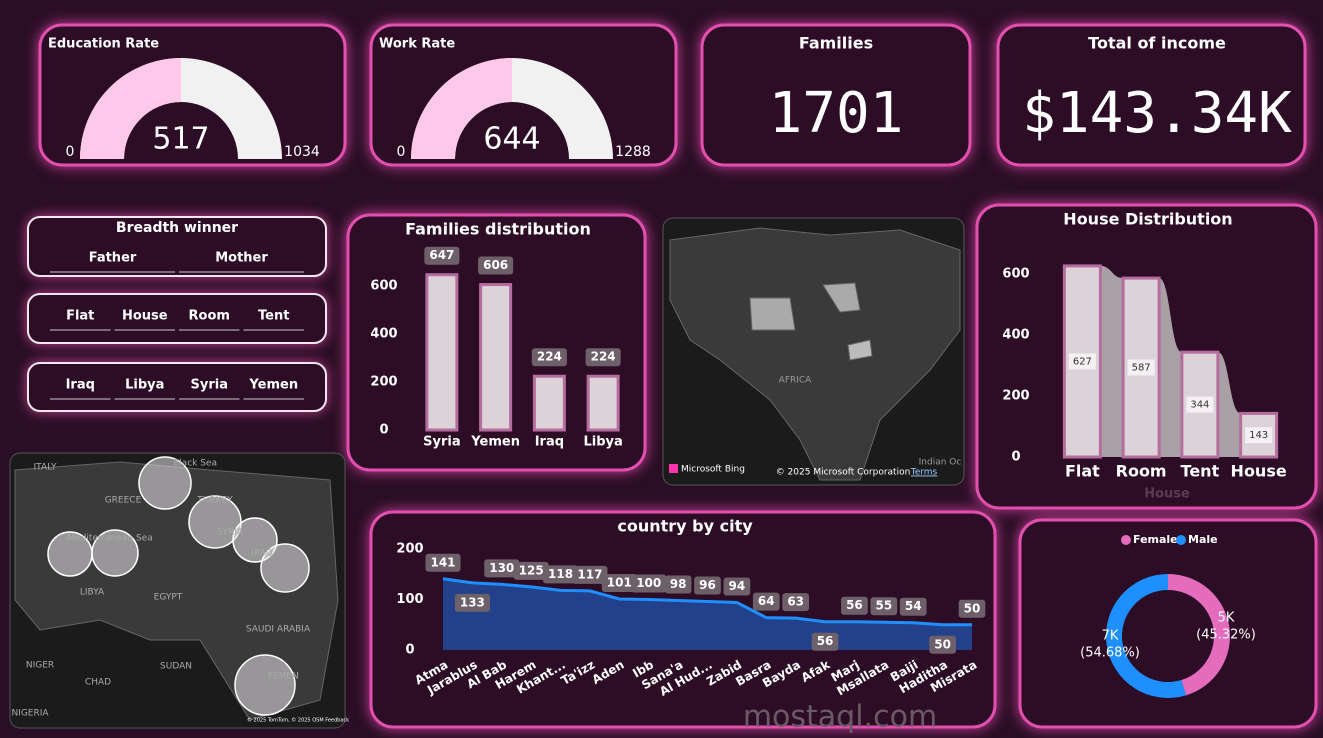  I want to click on area, so click(707, 614).